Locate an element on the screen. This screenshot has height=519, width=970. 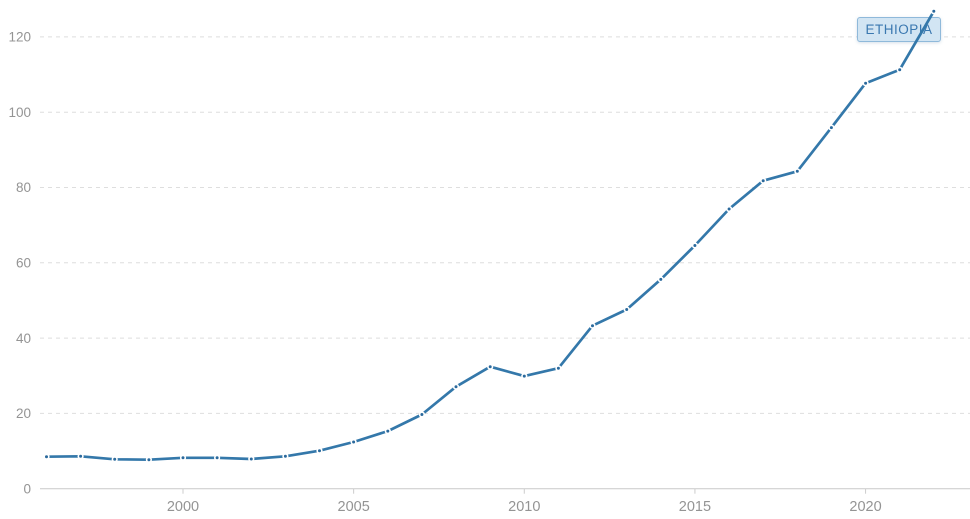
y-tick-label: 0 is located at coordinates (27, 488).